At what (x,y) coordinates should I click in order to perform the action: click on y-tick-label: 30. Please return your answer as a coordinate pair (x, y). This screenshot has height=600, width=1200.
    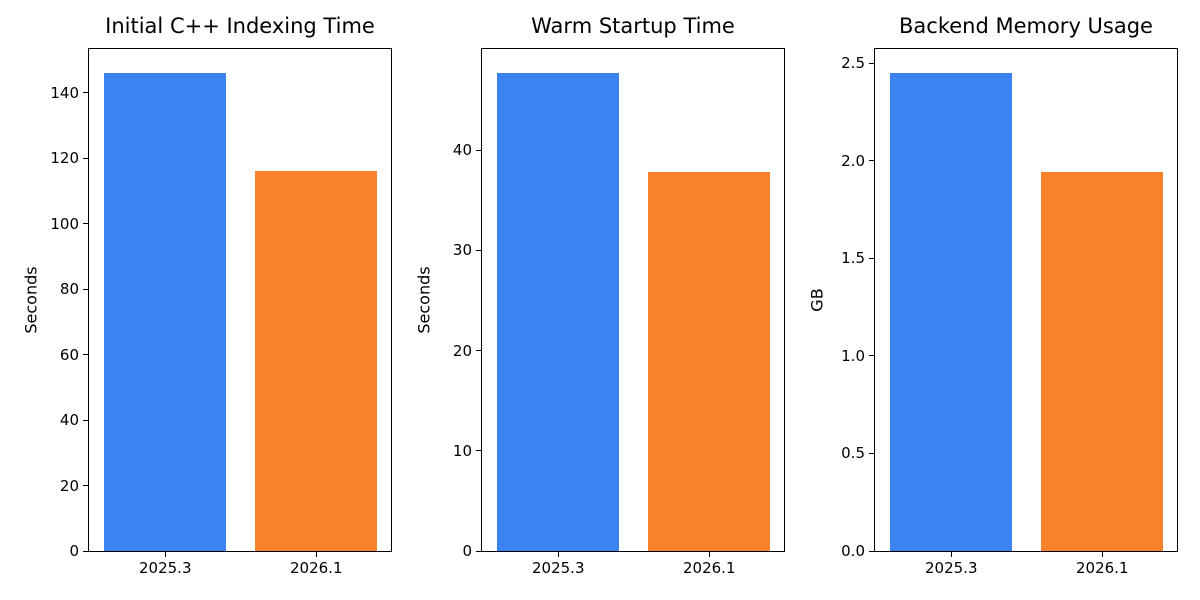
    Looking at the image, I should click on (462, 250).